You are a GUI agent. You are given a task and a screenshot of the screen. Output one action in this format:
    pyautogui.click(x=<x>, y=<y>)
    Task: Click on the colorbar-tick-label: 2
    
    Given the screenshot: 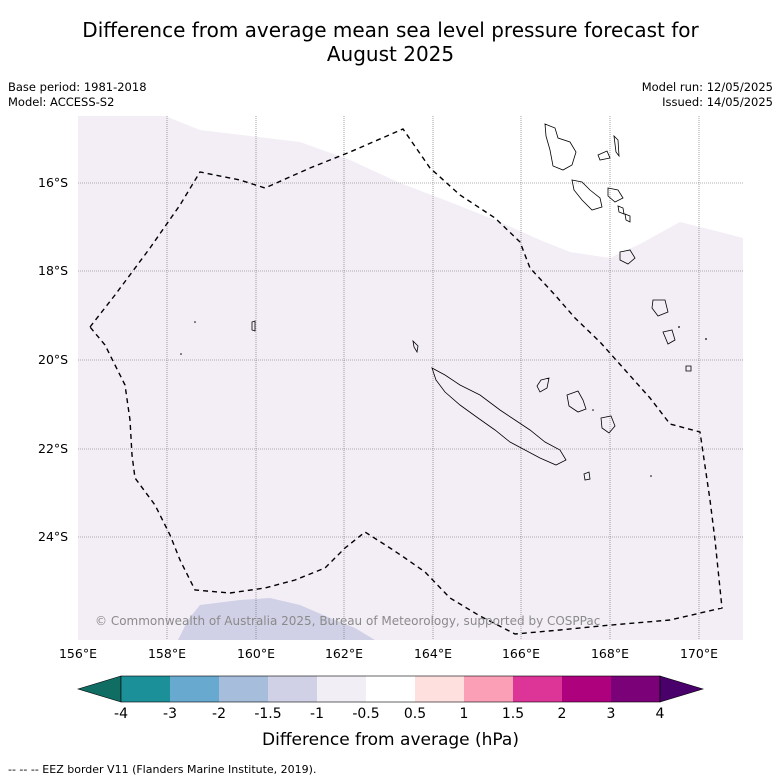 What is the action you would take?
    pyautogui.click(x=562, y=714)
    